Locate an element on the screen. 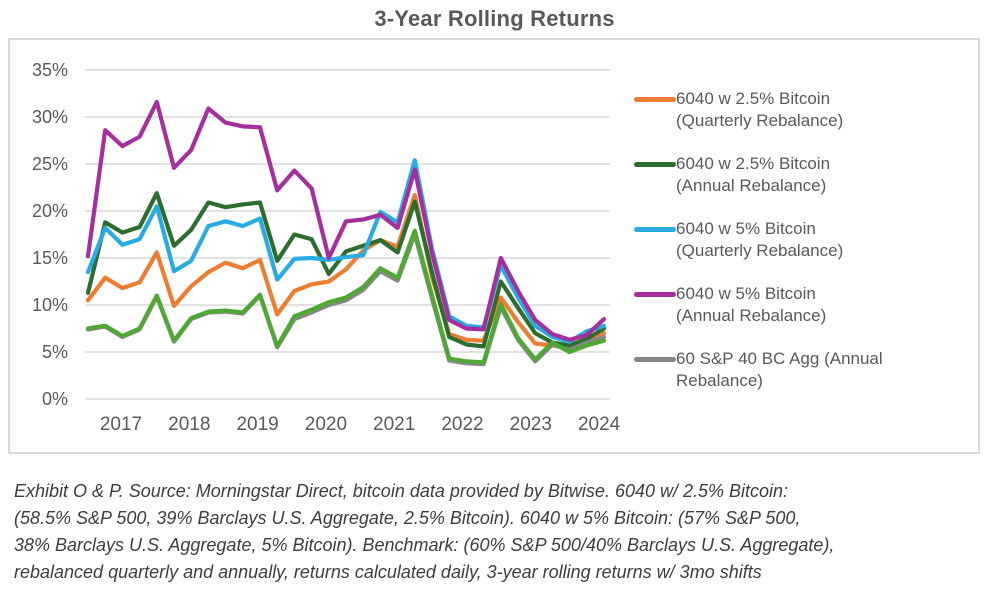 This screenshot has width=989, height=592. series-line-60-s-p-40-bc-agg-unlabeled-green-line- is located at coordinates (346, 296).